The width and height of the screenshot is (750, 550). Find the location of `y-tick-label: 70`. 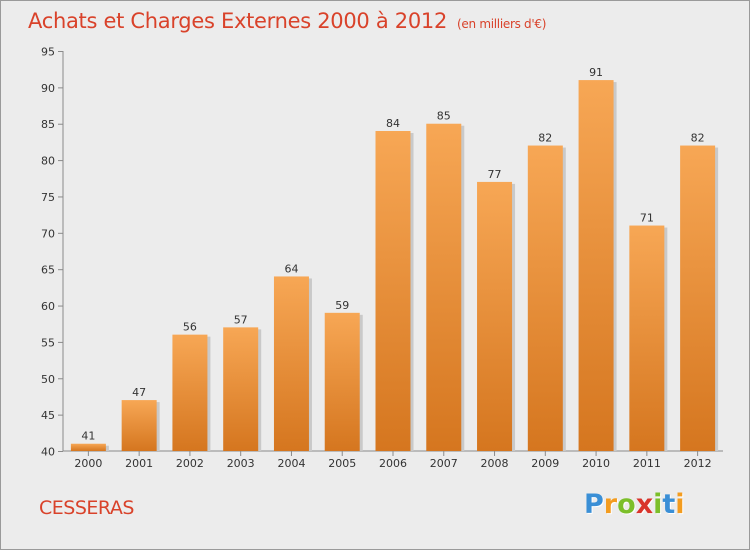

y-tick-label: 70 is located at coordinates (48, 233).